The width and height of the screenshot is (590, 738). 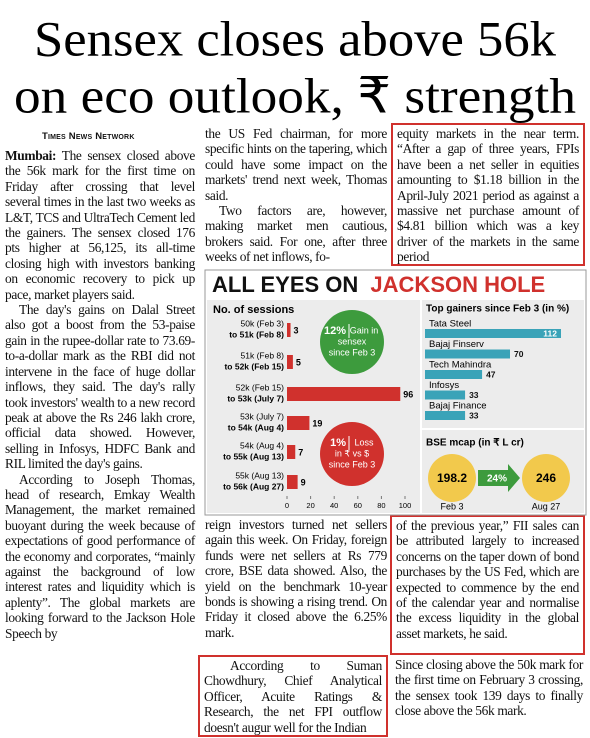 What do you see at coordinates (259, 475) in the screenshot?
I see `category-label: 55k (Aug 13)` at bounding box center [259, 475].